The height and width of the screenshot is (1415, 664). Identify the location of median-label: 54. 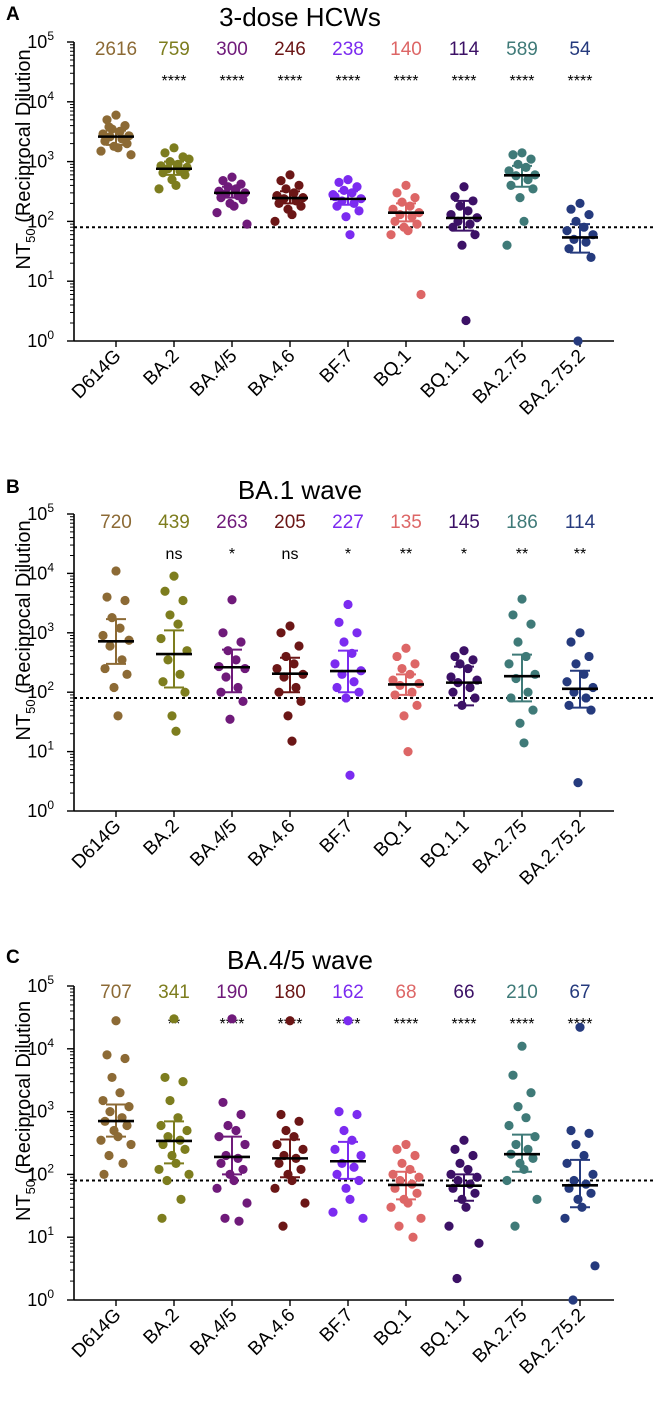
(580, 49).